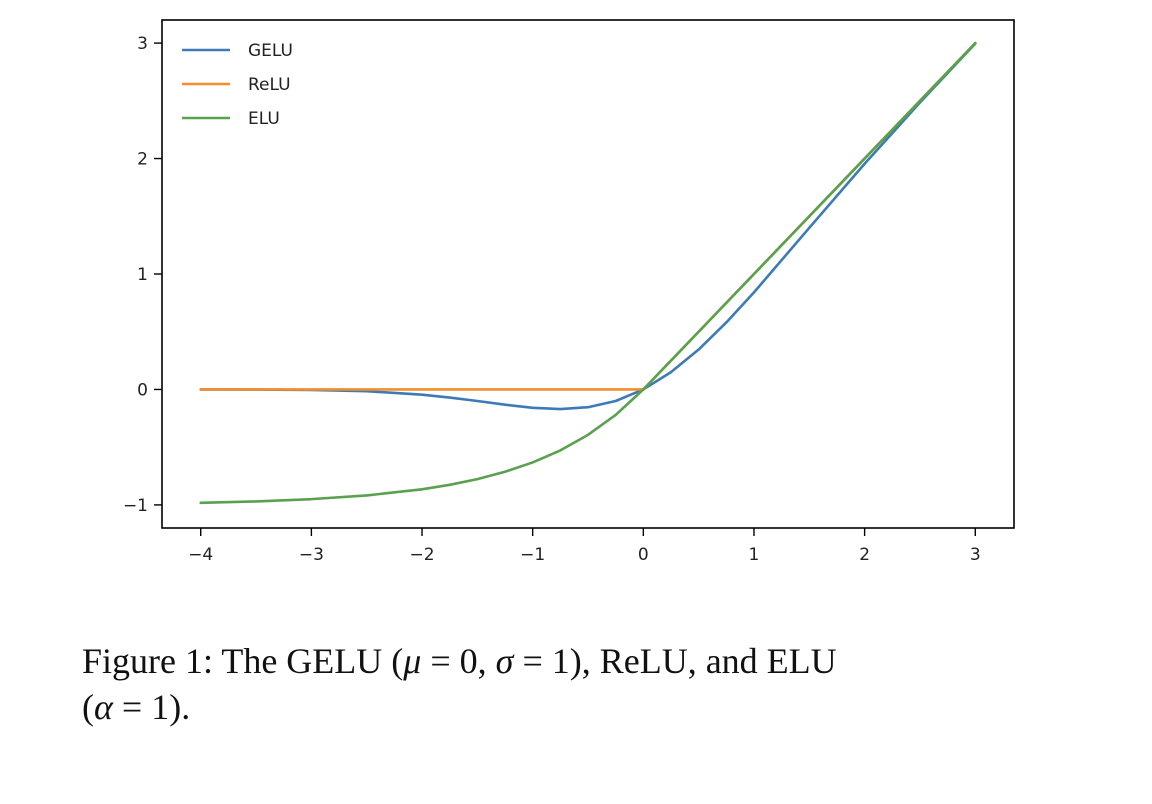 The width and height of the screenshot is (1152, 804). Describe the element at coordinates (142, 44) in the screenshot. I see `y-tick-label: 3` at that location.